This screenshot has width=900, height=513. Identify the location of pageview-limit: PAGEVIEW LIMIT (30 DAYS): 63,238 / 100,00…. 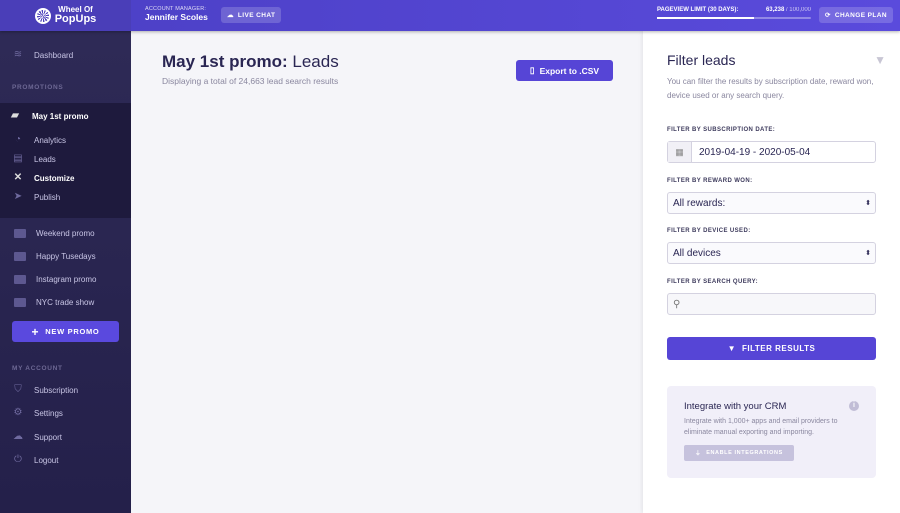
(734, 13).